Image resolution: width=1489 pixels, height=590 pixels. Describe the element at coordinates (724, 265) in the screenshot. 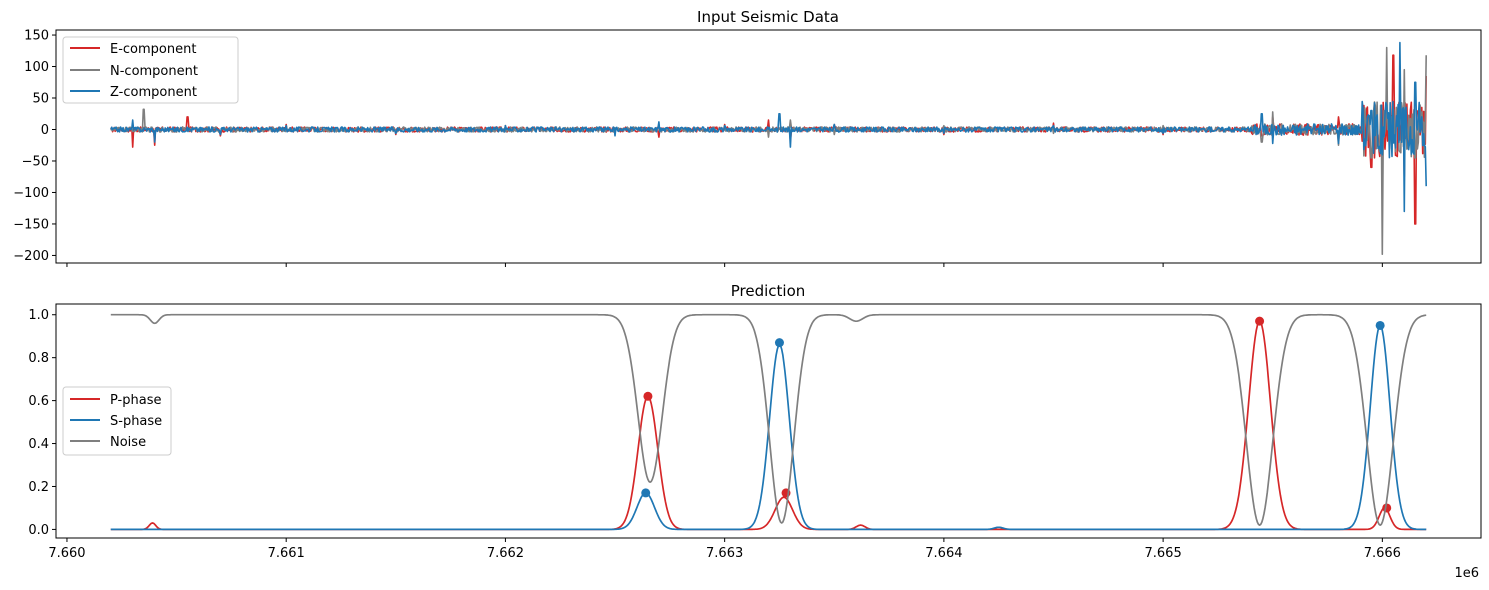

I see `seismic-x-ticks` at that location.